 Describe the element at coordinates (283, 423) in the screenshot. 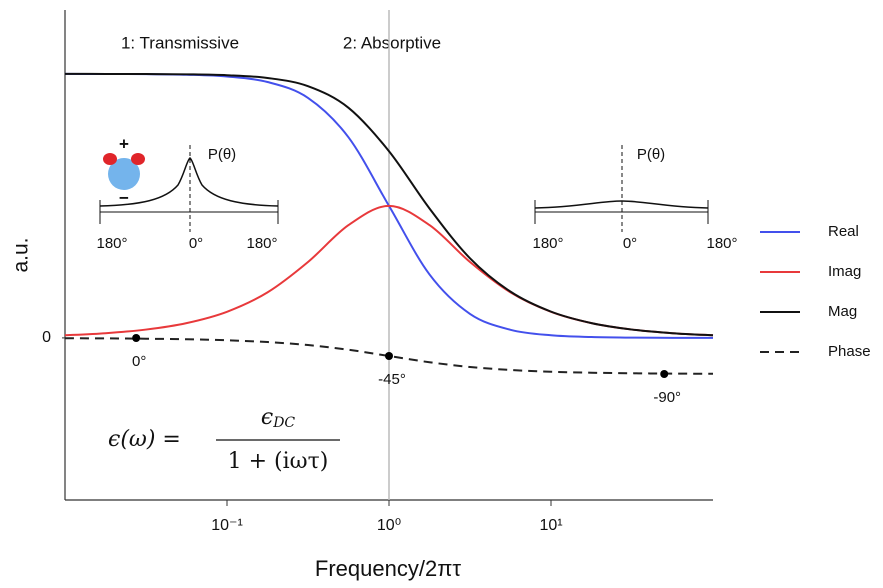

I see `formula-subscript: DC` at that location.